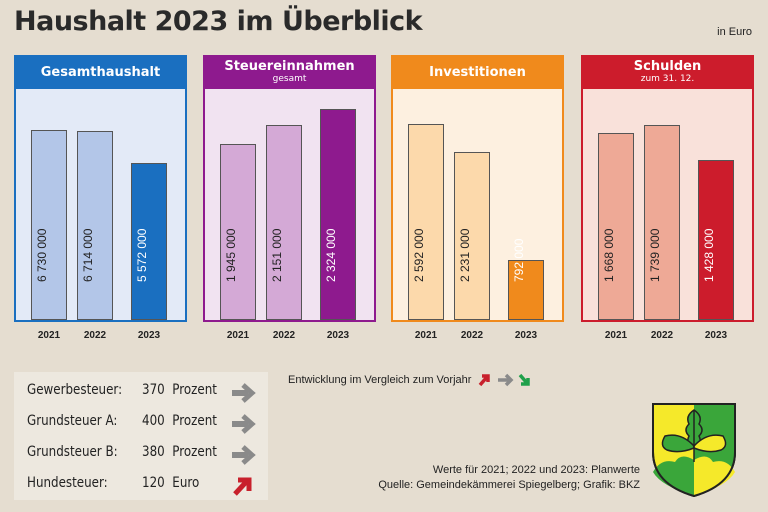 Image resolution: width=768 pixels, height=512 pixels. Describe the element at coordinates (338, 214) in the screenshot. I see `bar-2023: 2 324 000` at that location.